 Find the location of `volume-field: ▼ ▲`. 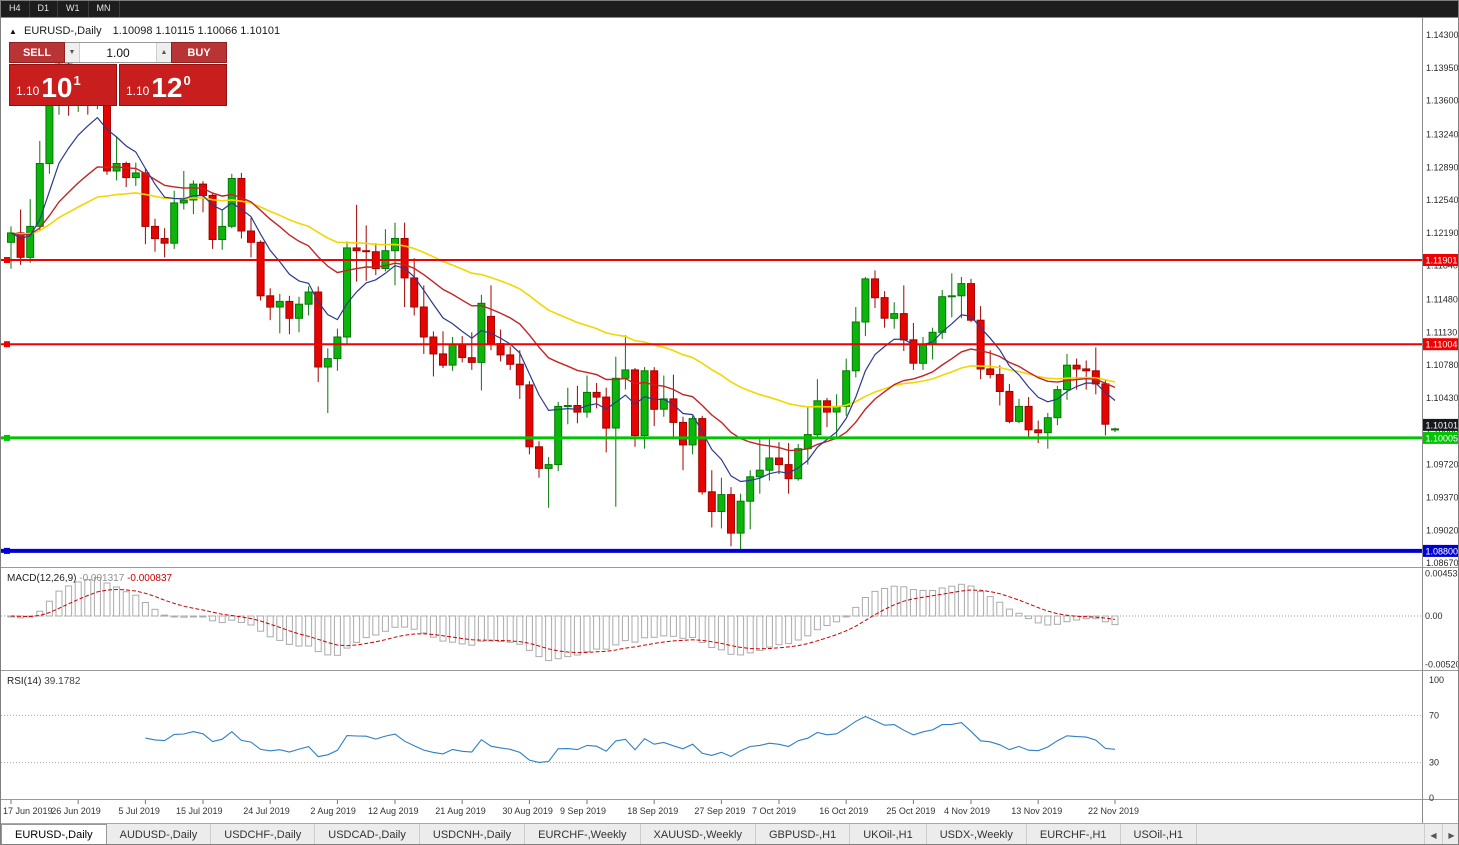

volume-field: ▼ ▲ is located at coordinates (118, 52).